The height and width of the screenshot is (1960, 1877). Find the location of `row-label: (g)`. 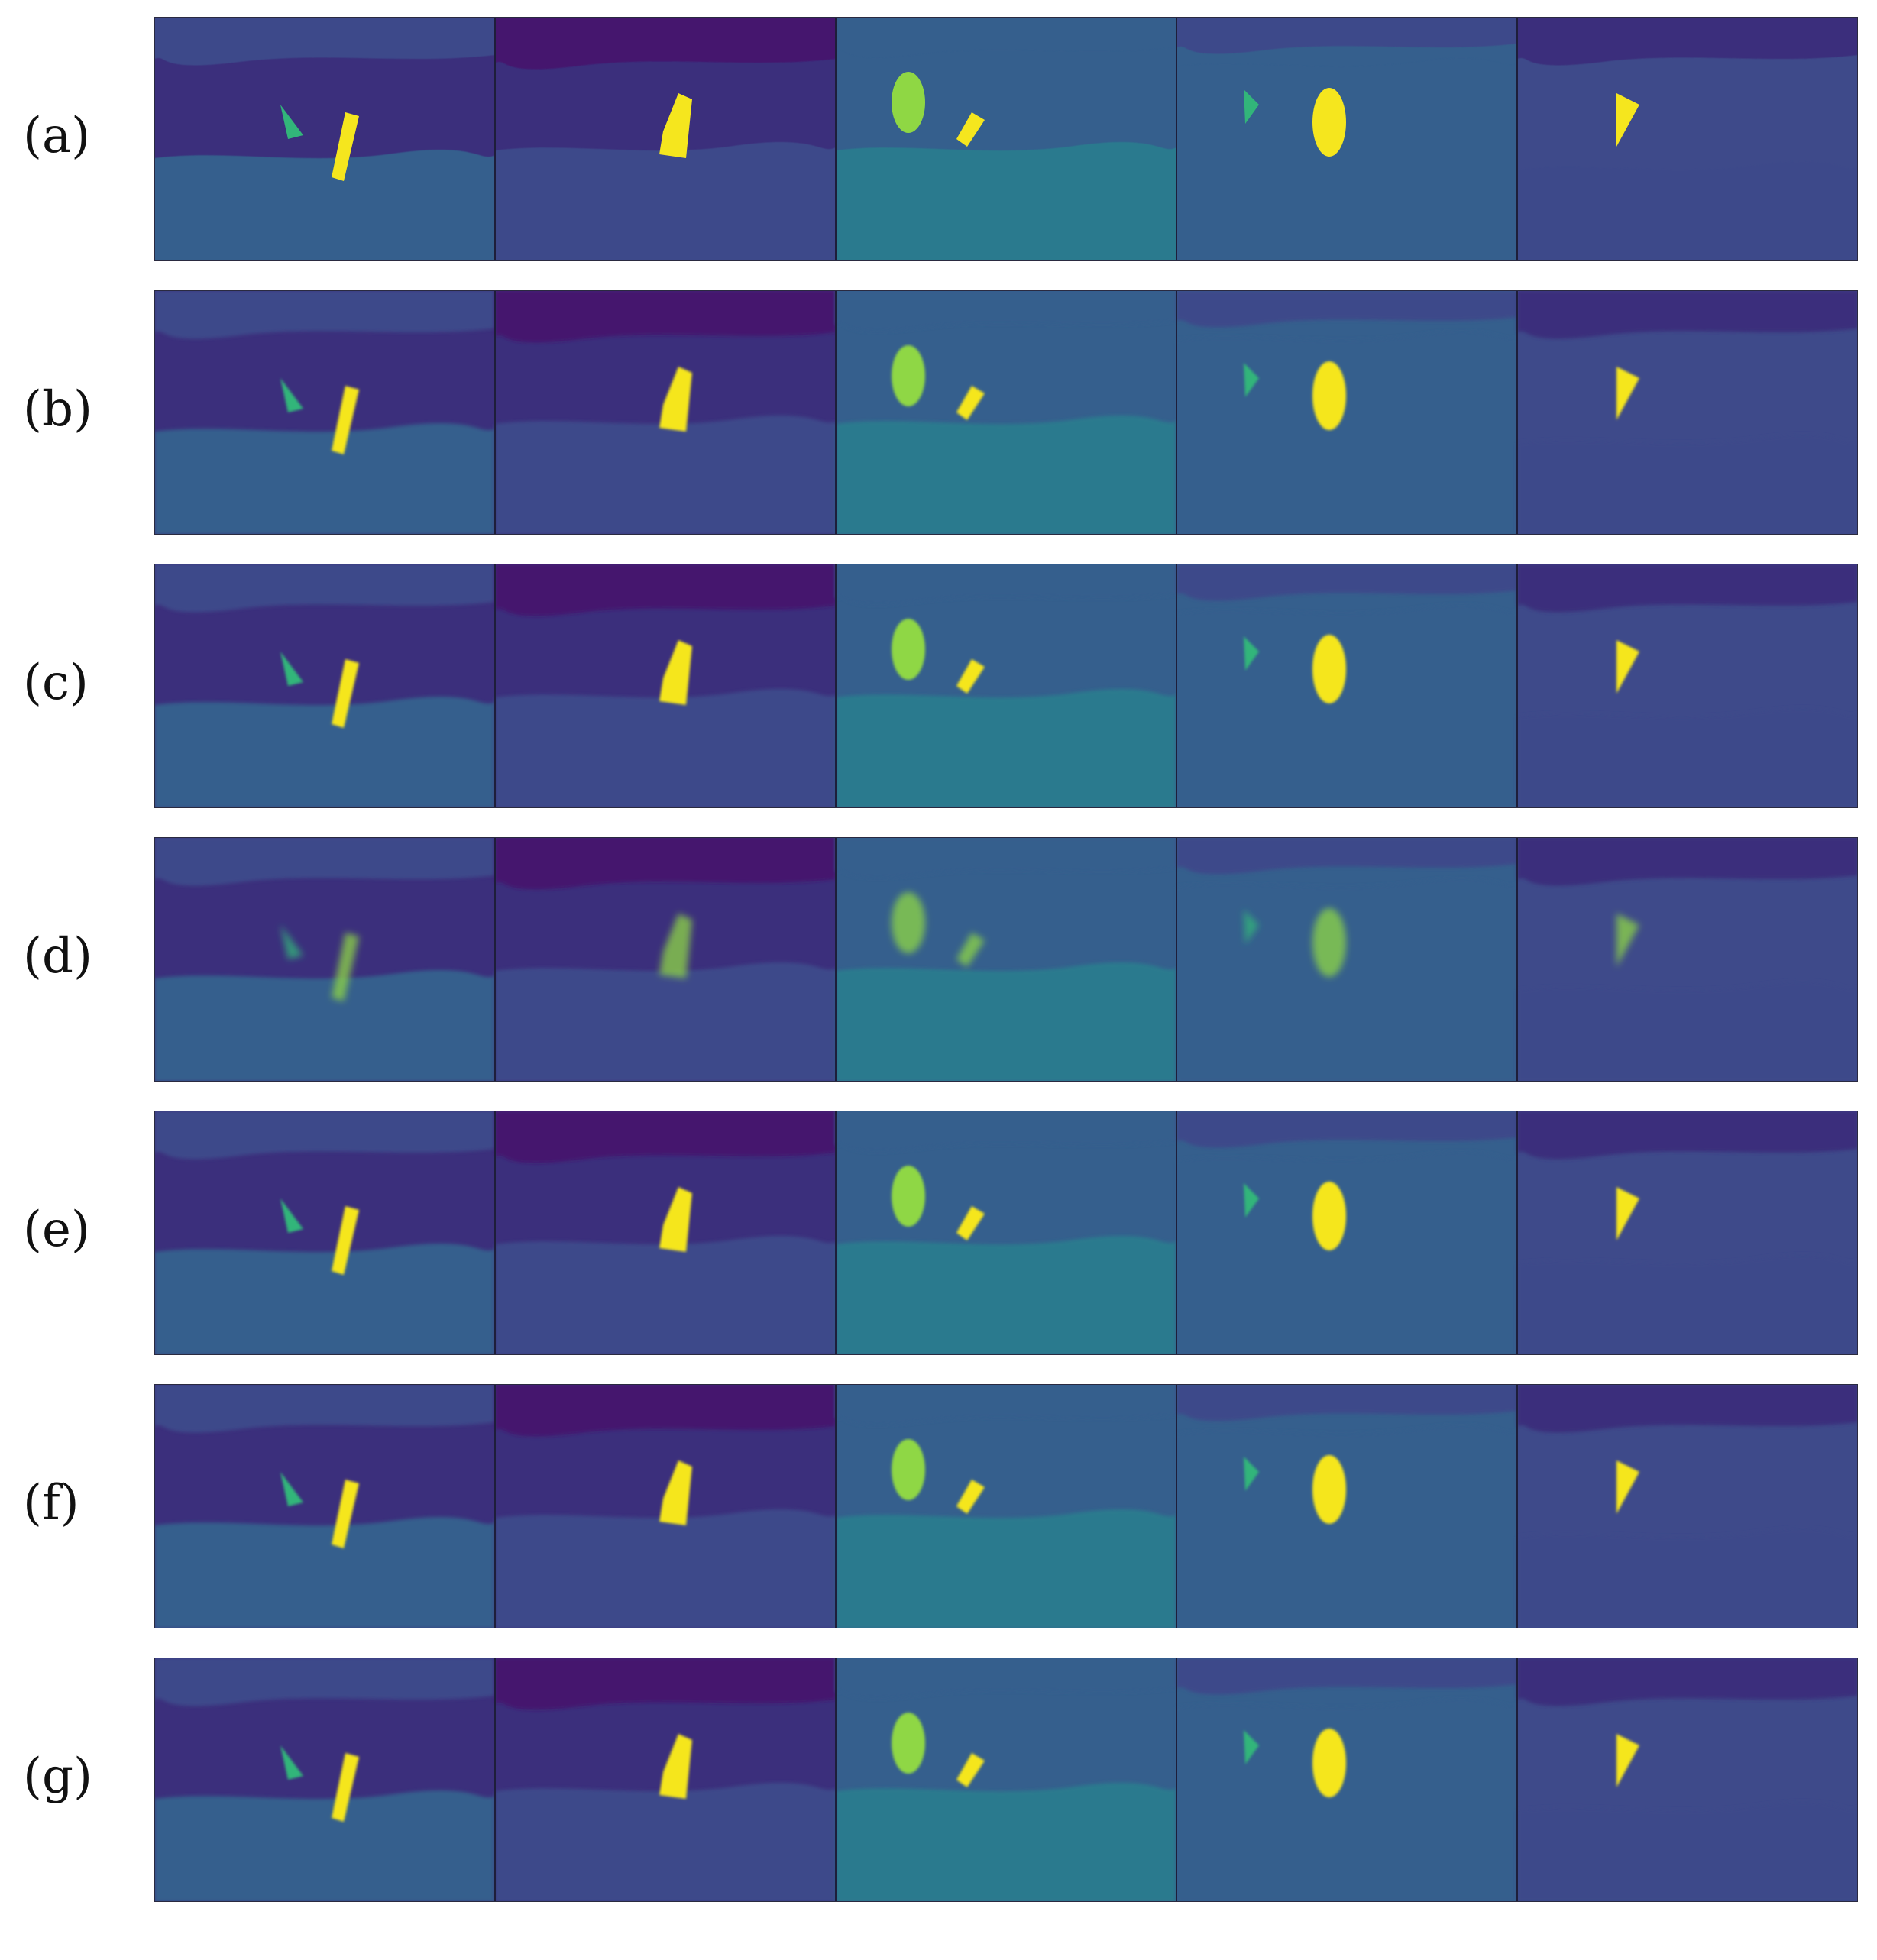

row-label: (g) is located at coordinates (57, 1776).